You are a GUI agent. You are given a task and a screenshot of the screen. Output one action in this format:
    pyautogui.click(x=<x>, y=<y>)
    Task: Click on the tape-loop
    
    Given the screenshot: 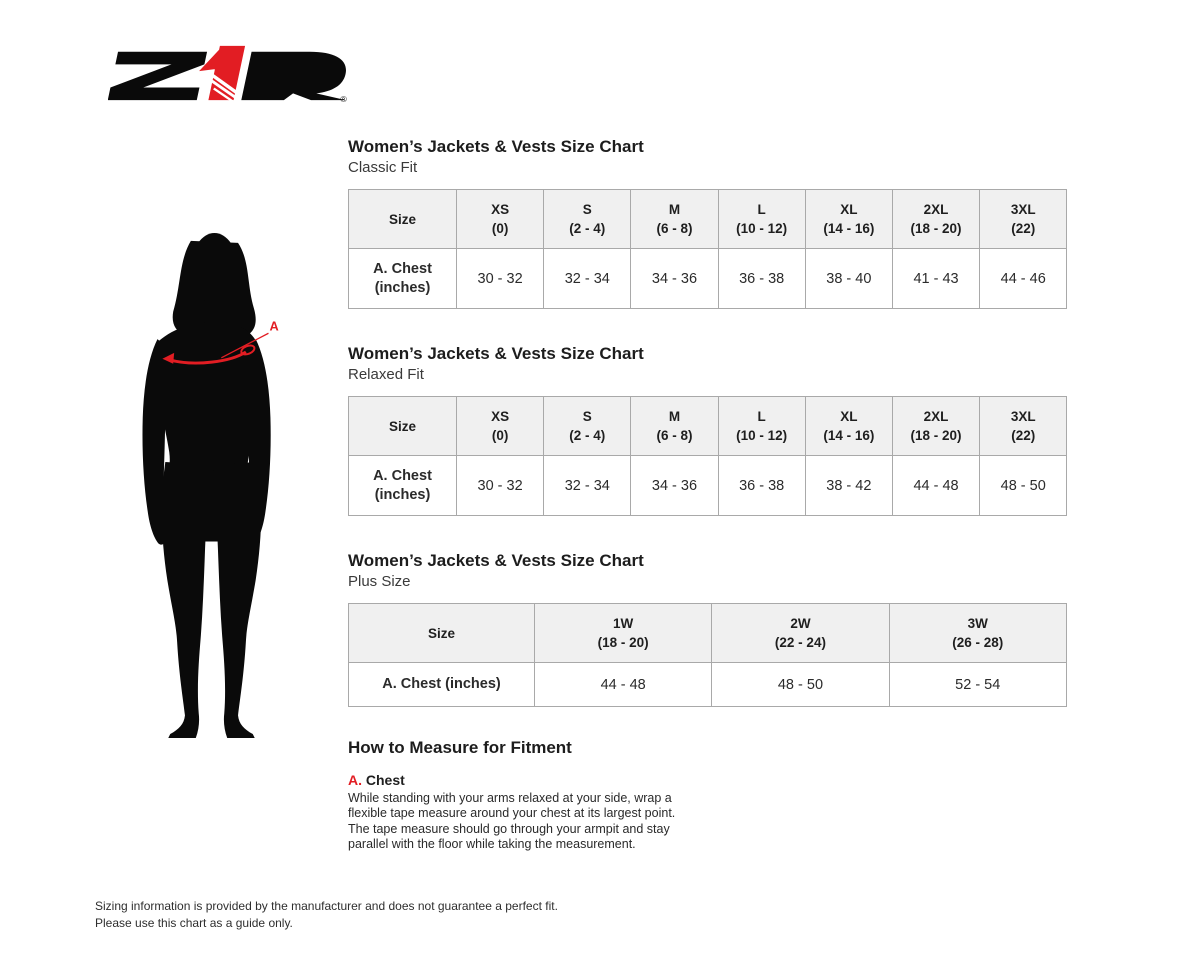 What is the action you would take?
    pyautogui.click(x=248, y=350)
    